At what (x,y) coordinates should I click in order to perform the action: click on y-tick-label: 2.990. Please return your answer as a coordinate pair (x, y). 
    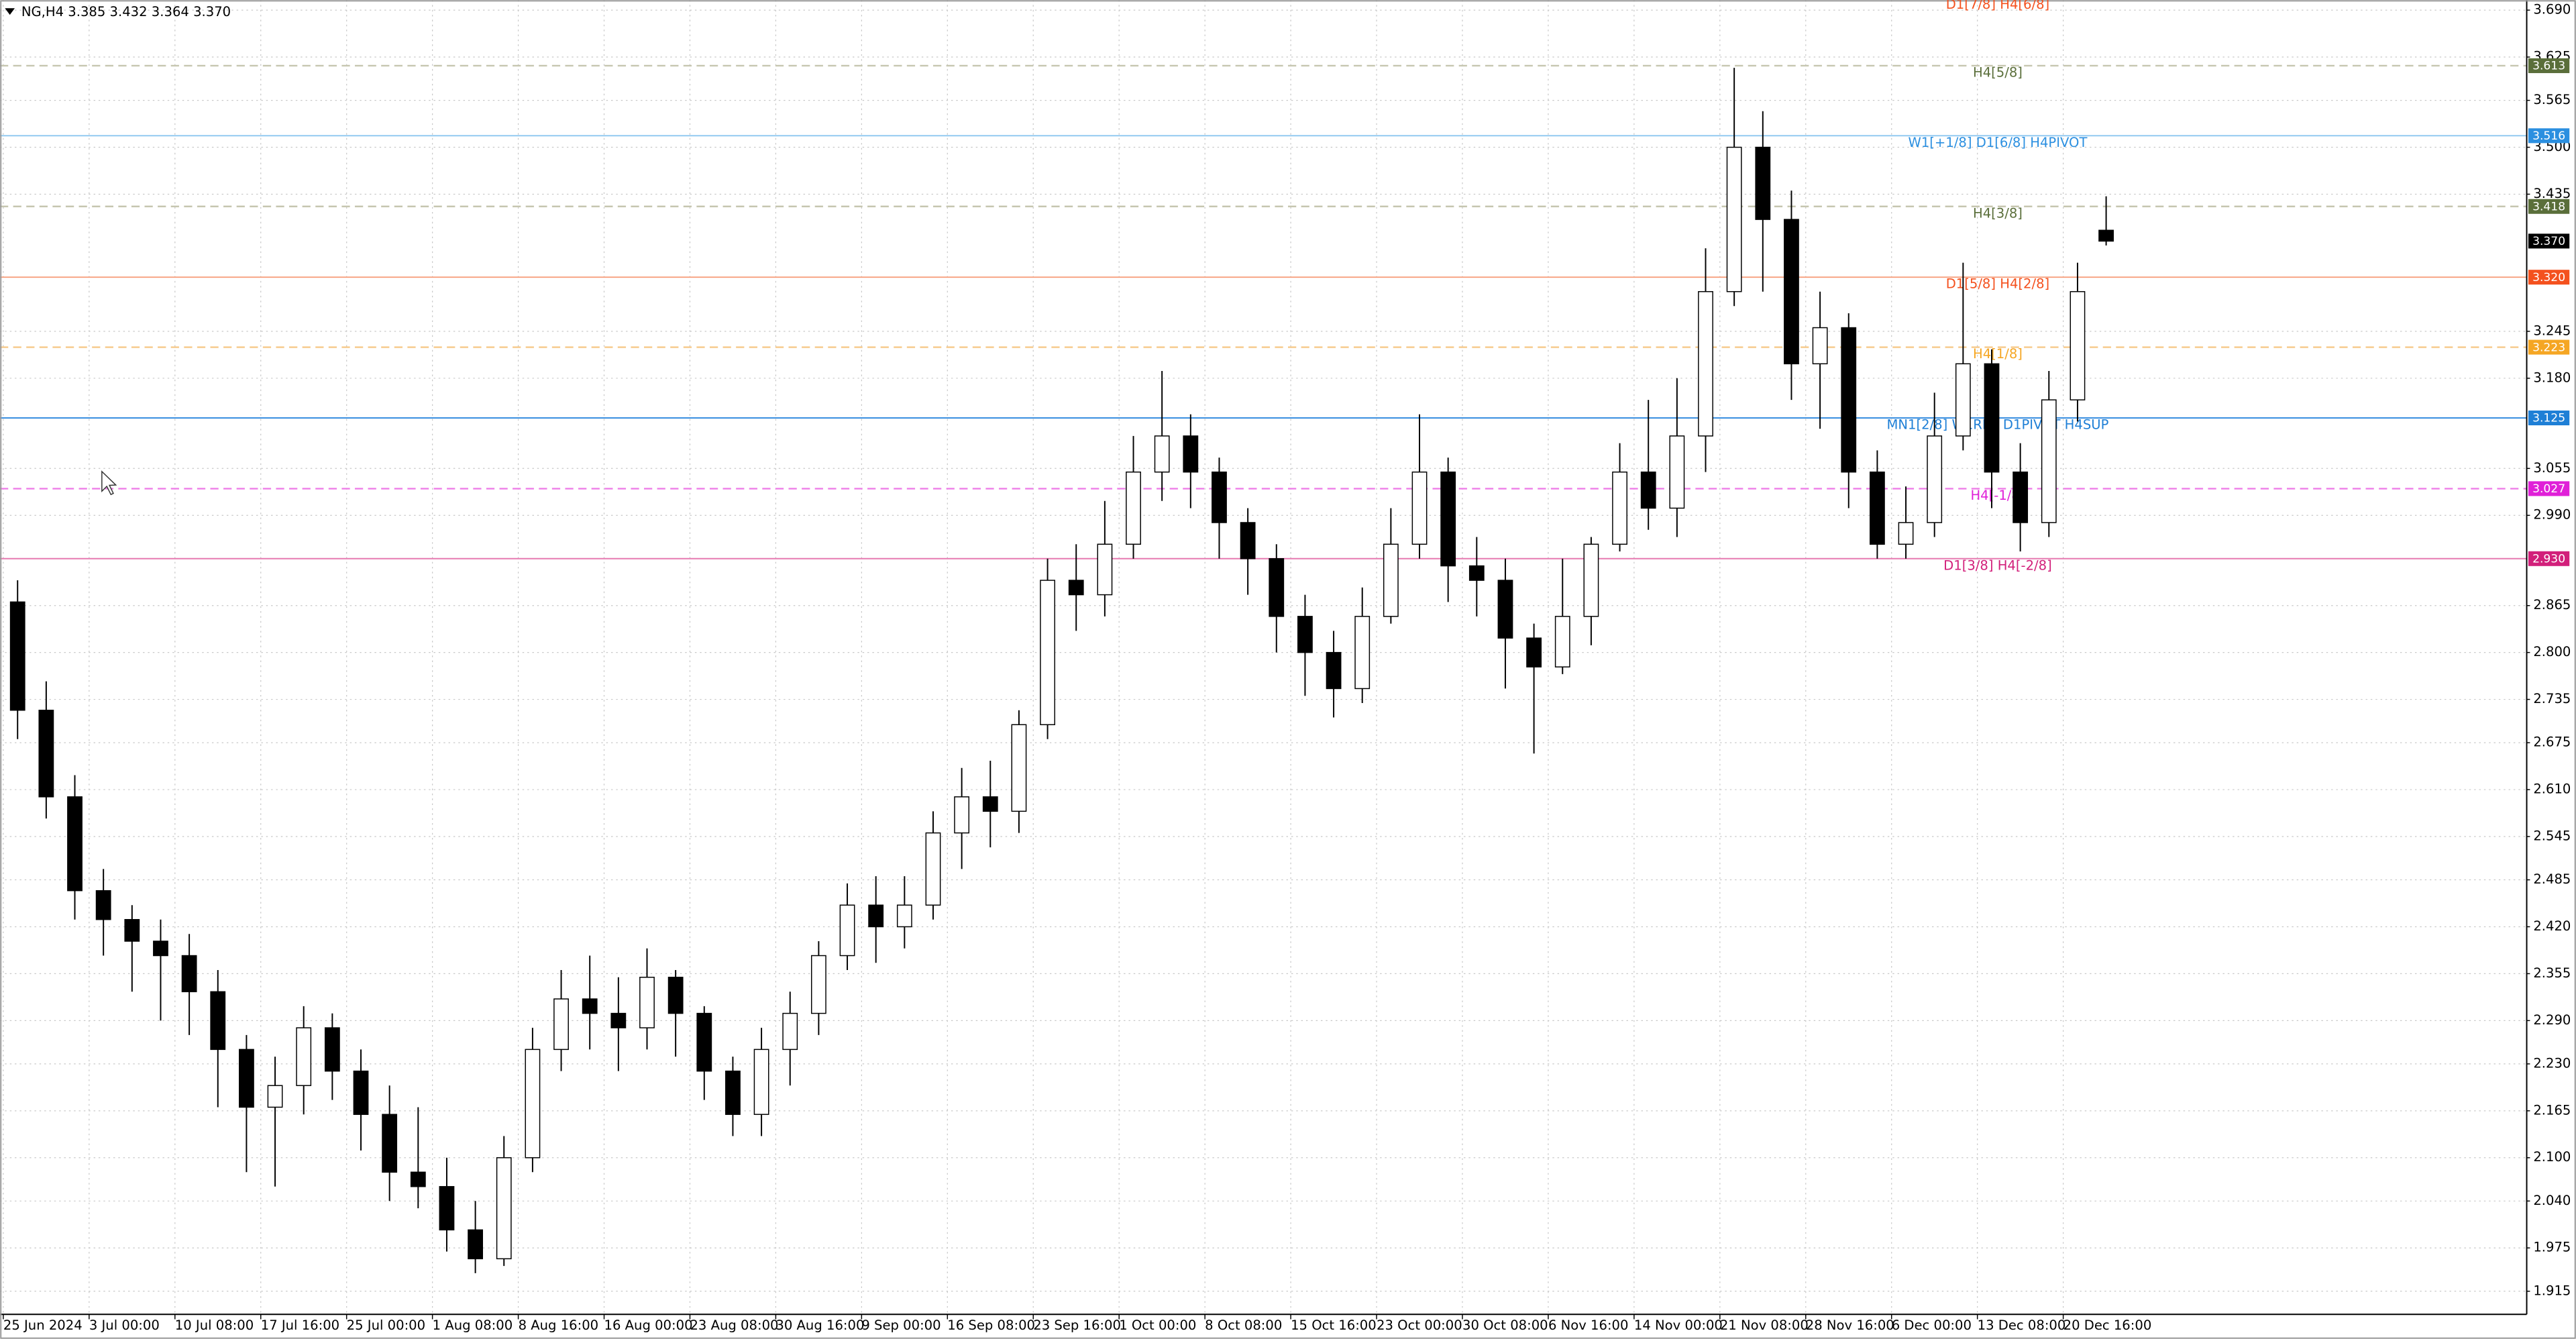
    Looking at the image, I should click on (2552, 515).